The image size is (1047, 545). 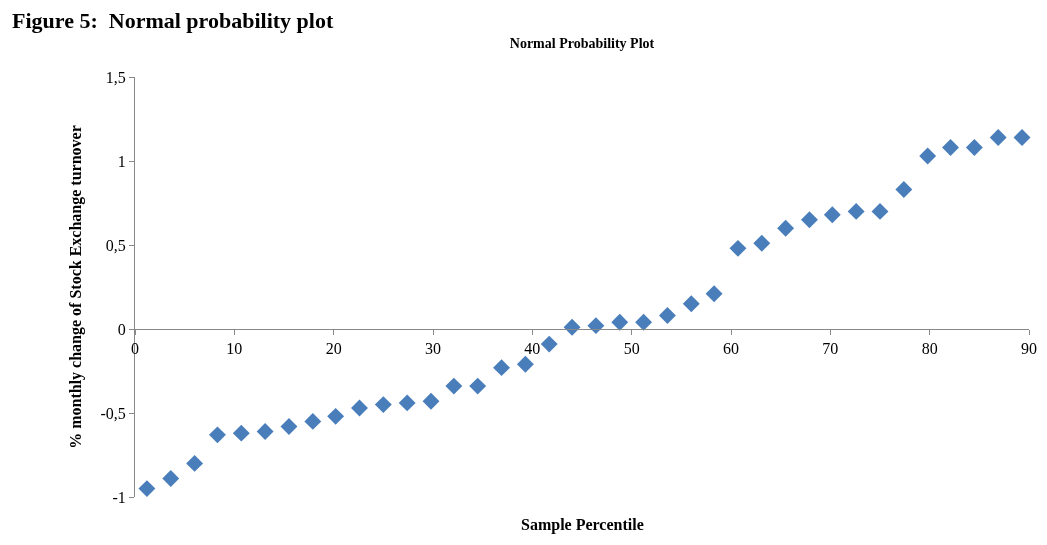 I want to click on x-tick-label: 90, so click(x=1029, y=349).